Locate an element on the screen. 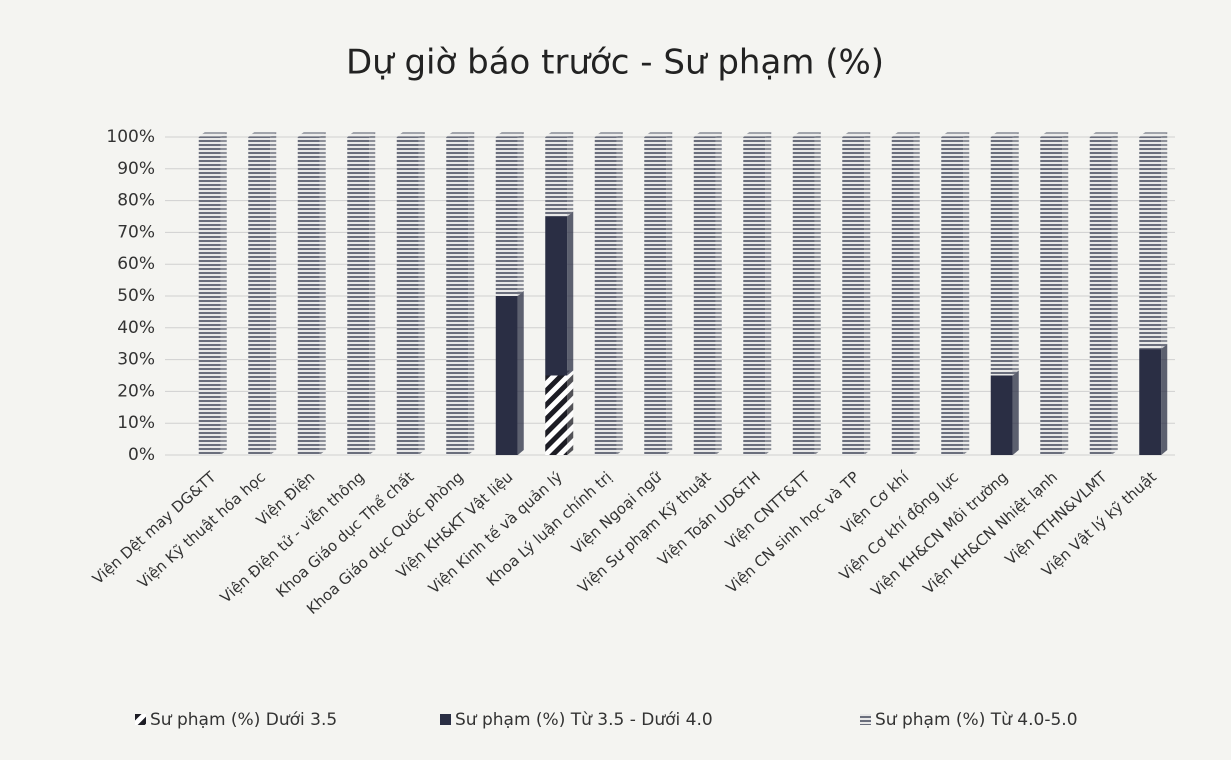  y-tick-label: 90% is located at coordinates (136, 169).